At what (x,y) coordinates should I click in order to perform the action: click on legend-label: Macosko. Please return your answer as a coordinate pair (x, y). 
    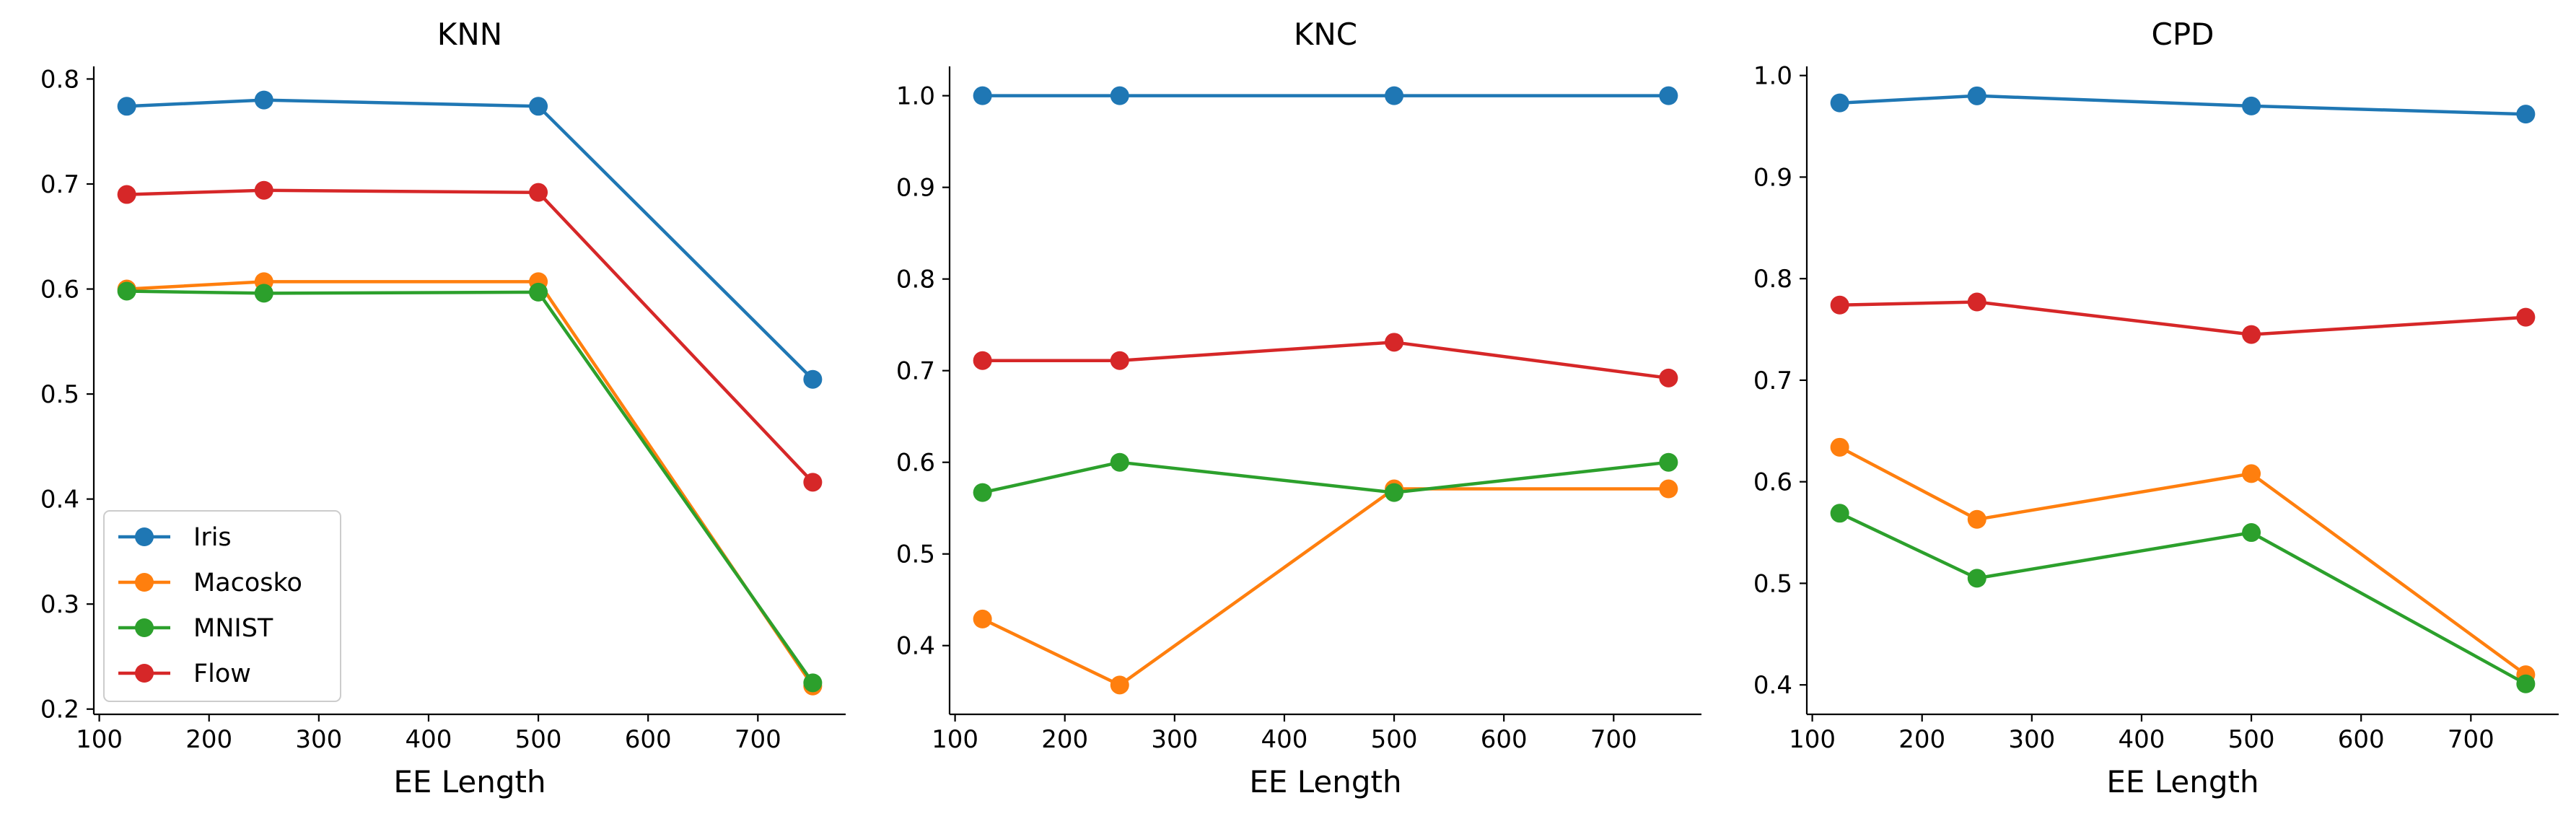
    Looking at the image, I should click on (248, 583).